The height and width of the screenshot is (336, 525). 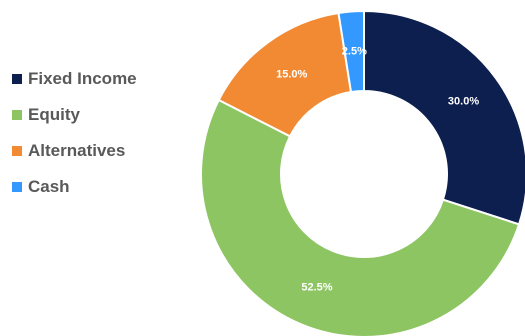 I want to click on legend-swatch-alternatives, so click(x=17, y=151).